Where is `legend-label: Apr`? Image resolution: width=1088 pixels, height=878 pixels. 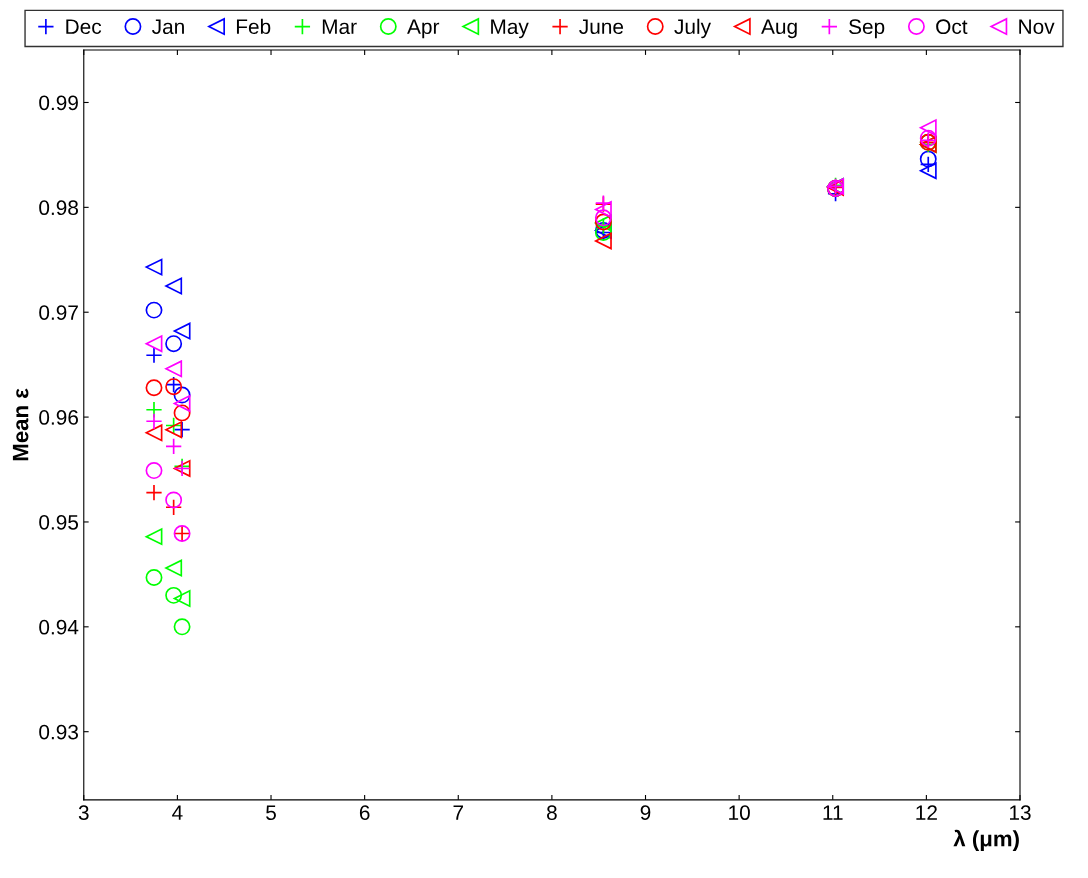 legend-label: Apr is located at coordinates (423, 29).